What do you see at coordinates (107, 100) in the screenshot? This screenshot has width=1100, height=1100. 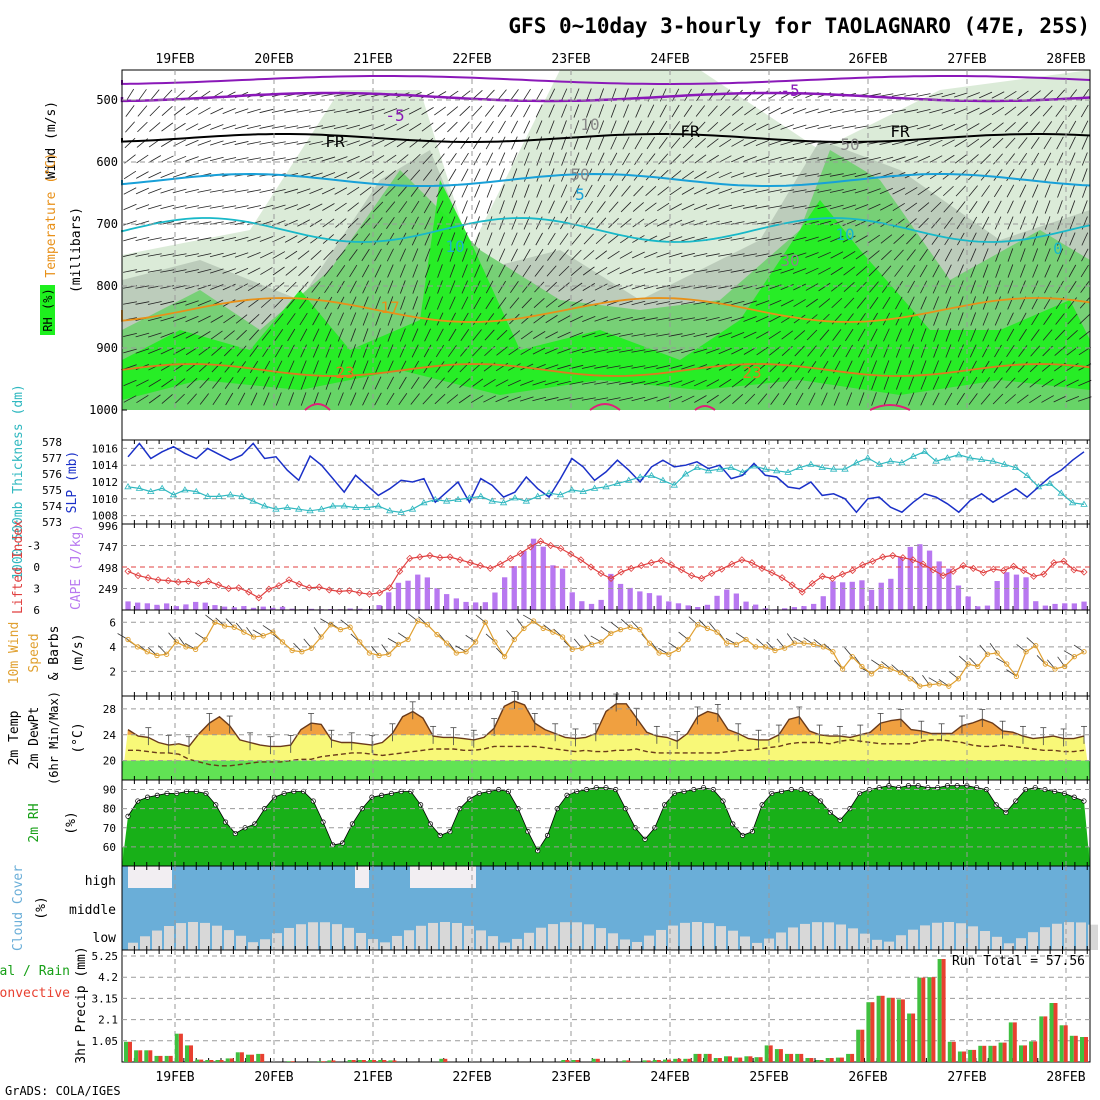 I see `y-tick-label: 500` at bounding box center [107, 100].